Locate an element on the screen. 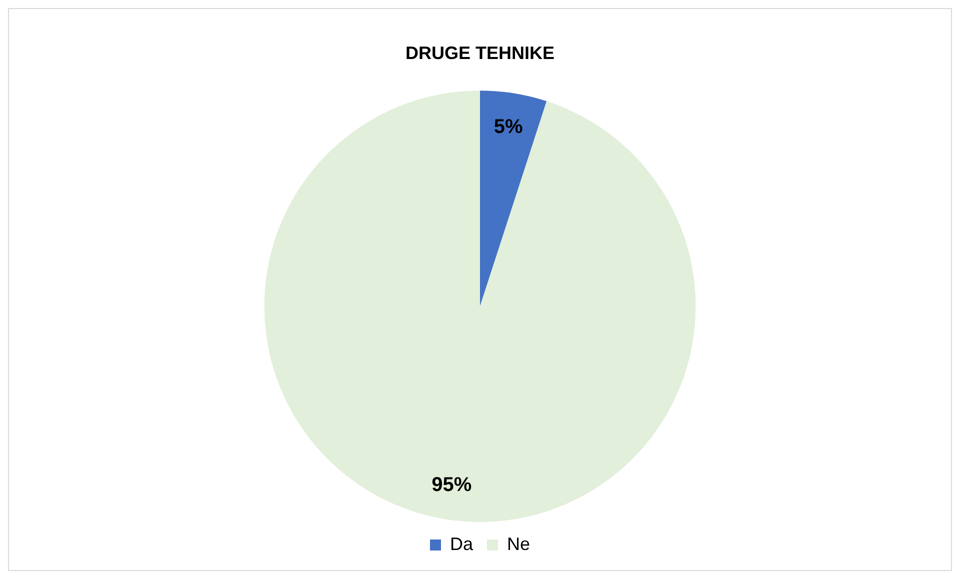 The image size is (960, 579). data-label: 5% is located at coordinates (509, 127).